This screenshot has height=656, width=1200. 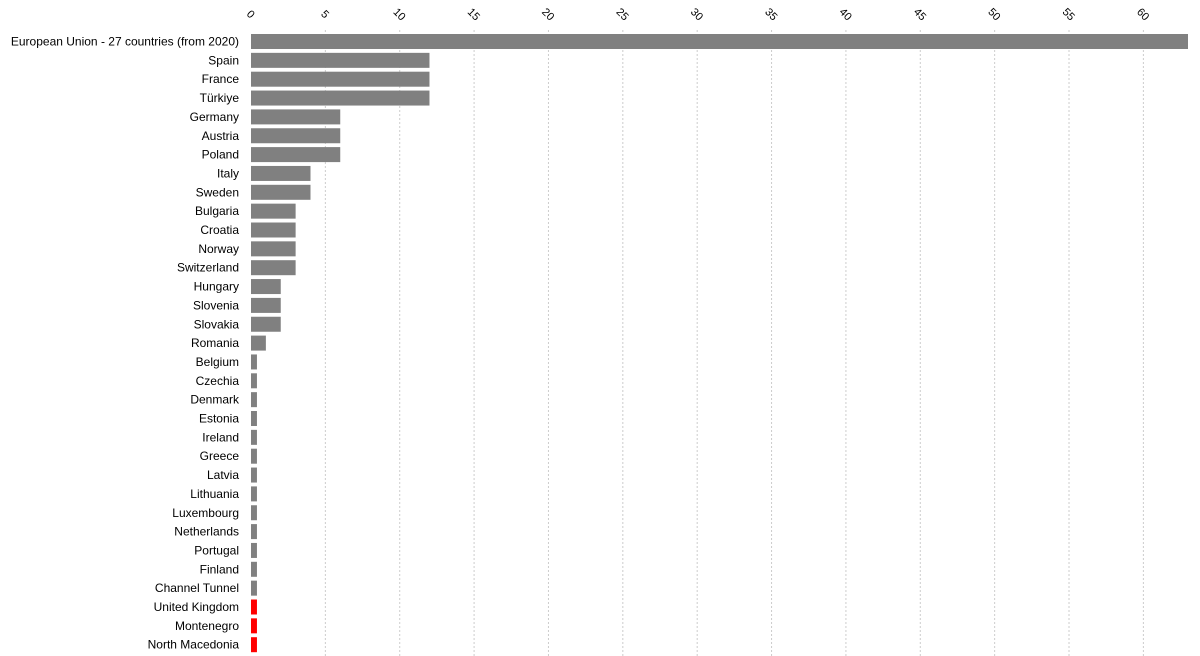 I want to click on x-axis-ticks: 0 5 10 15 20 25 30 35 40 45 50 55 60, so click(x=697, y=14).